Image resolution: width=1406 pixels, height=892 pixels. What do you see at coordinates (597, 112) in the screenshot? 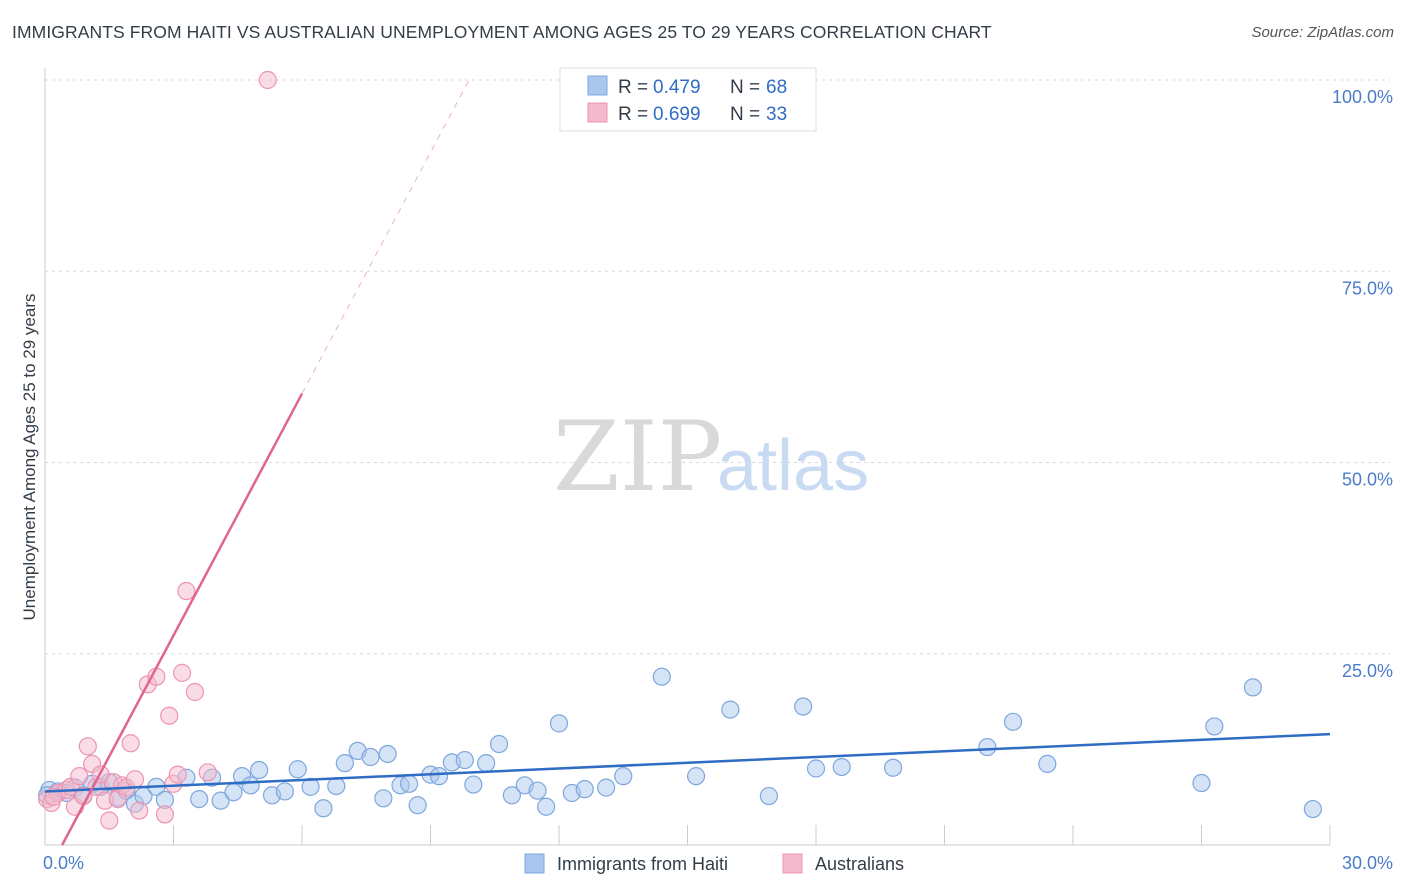
I see `legend-swatch-pink` at bounding box center [597, 112].